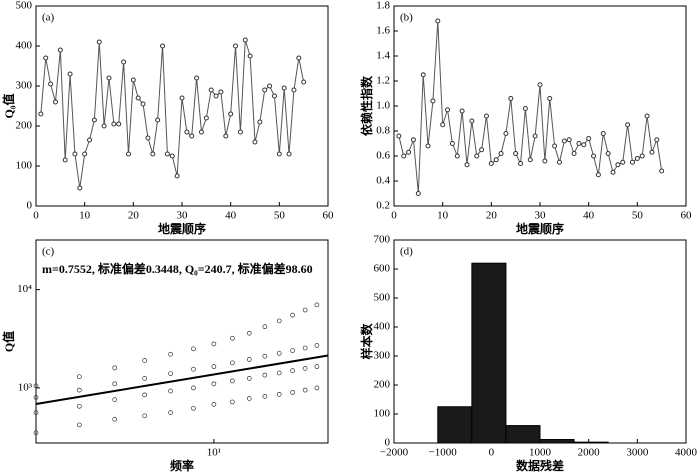 The width and height of the screenshot is (700, 474). Describe the element at coordinates (530, 107) in the screenshot. I see `series-line` at that location.